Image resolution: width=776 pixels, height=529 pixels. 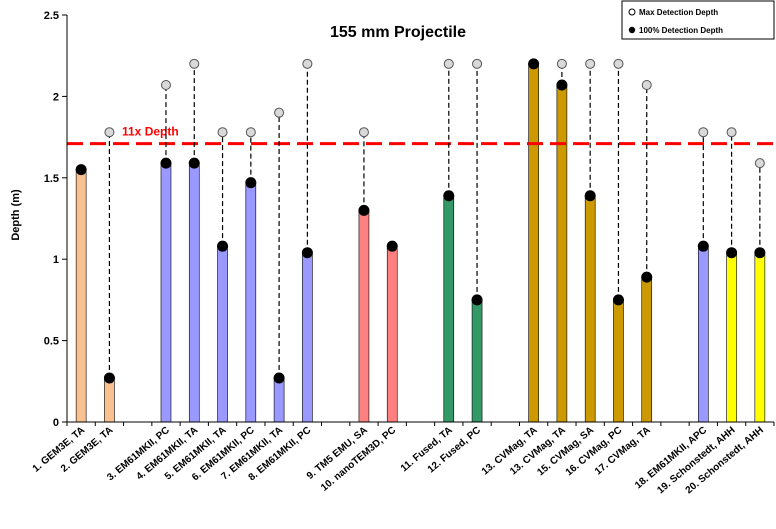 What do you see at coordinates (56, 260) in the screenshot?
I see `y-tick-label: 1` at bounding box center [56, 260].